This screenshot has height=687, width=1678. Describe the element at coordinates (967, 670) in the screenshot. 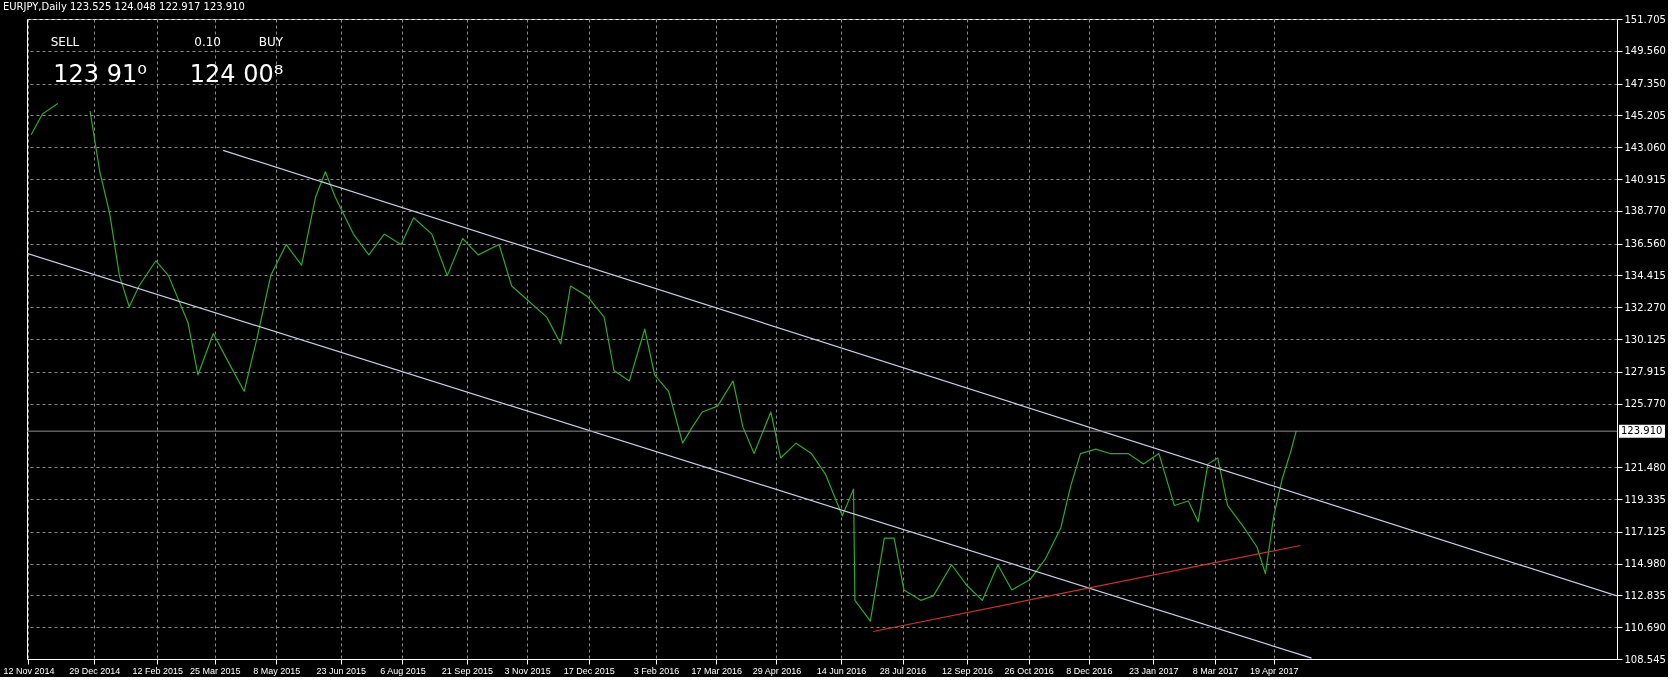

I see `x-tick-label: 12 Sep 2016` at that location.